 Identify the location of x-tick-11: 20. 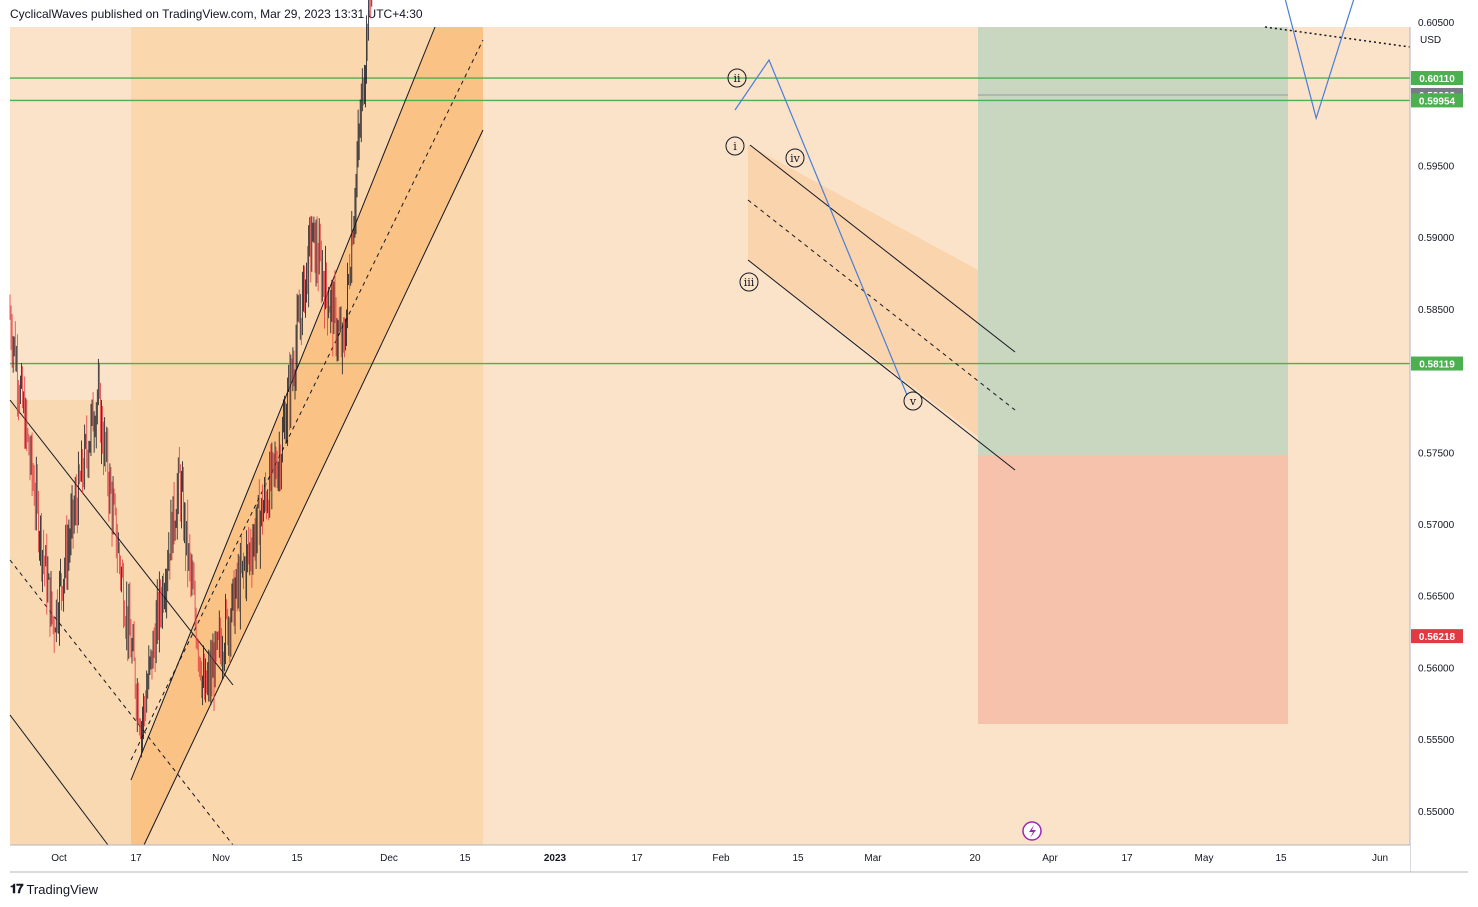
(975, 858).